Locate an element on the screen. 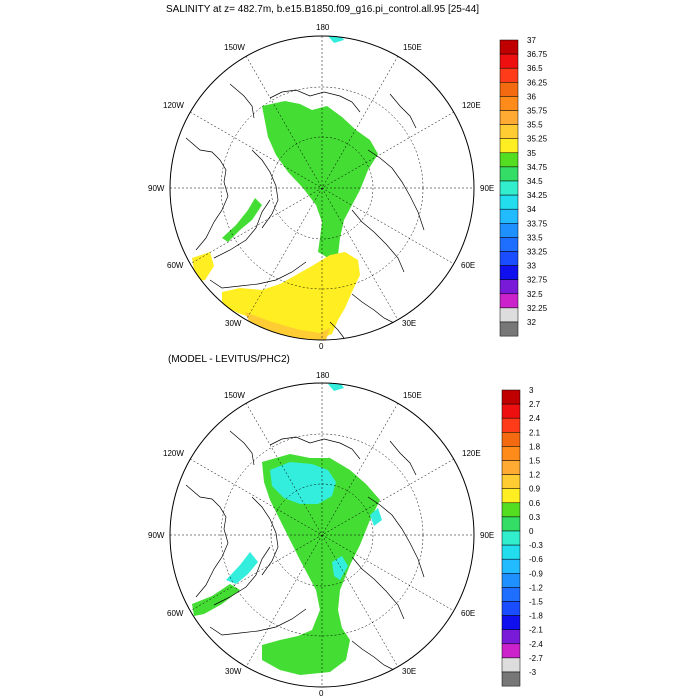 This screenshot has width=700, height=700. bottom-lon-label-120w: 120W is located at coordinates (173, 453).